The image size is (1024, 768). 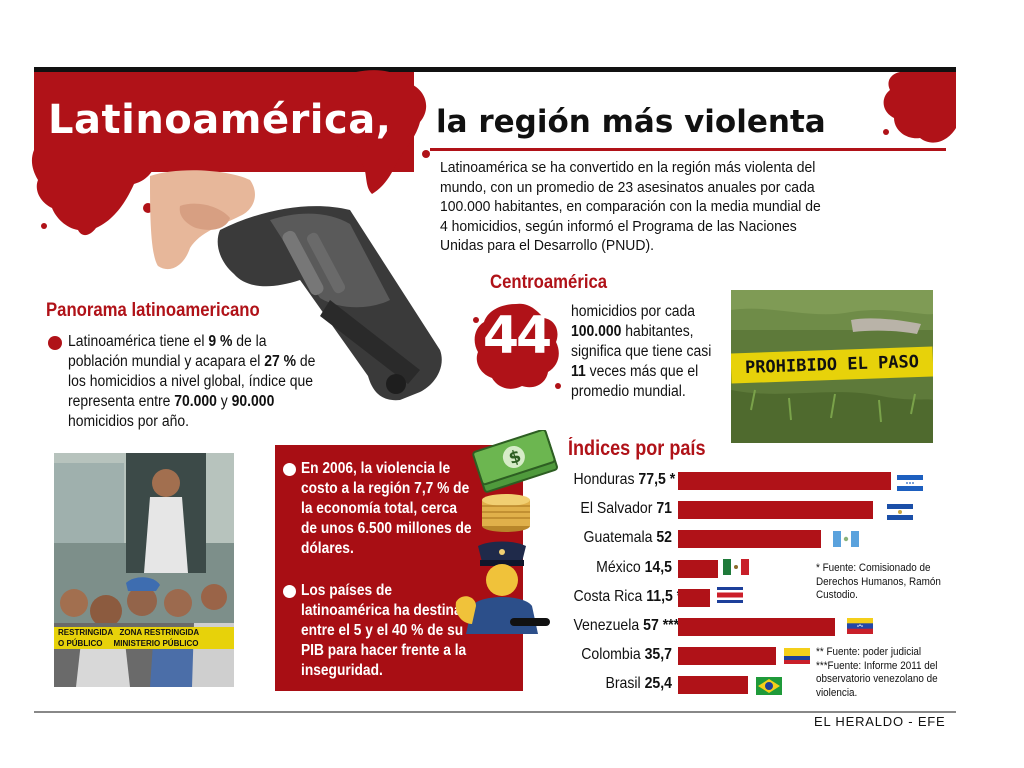 I want to click on crime-scene-photo: PROHIBIDO EL PASO, so click(x=832, y=366).